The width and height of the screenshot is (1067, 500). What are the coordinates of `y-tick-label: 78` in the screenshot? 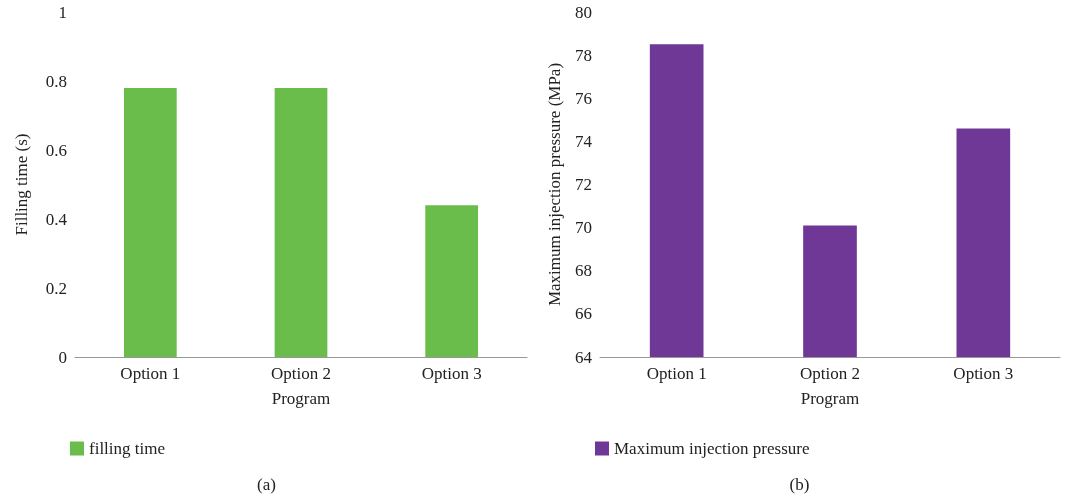 It's located at (583, 55).